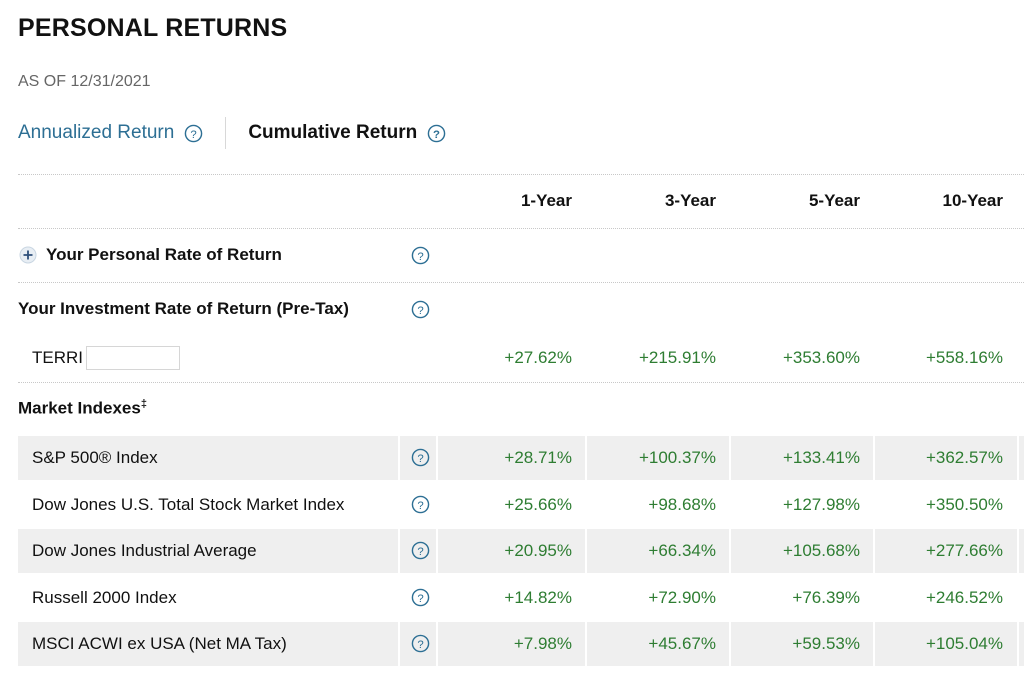  What do you see at coordinates (682, 643) in the screenshot?
I see `index-value: +45.67%` at bounding box center [682, 643].